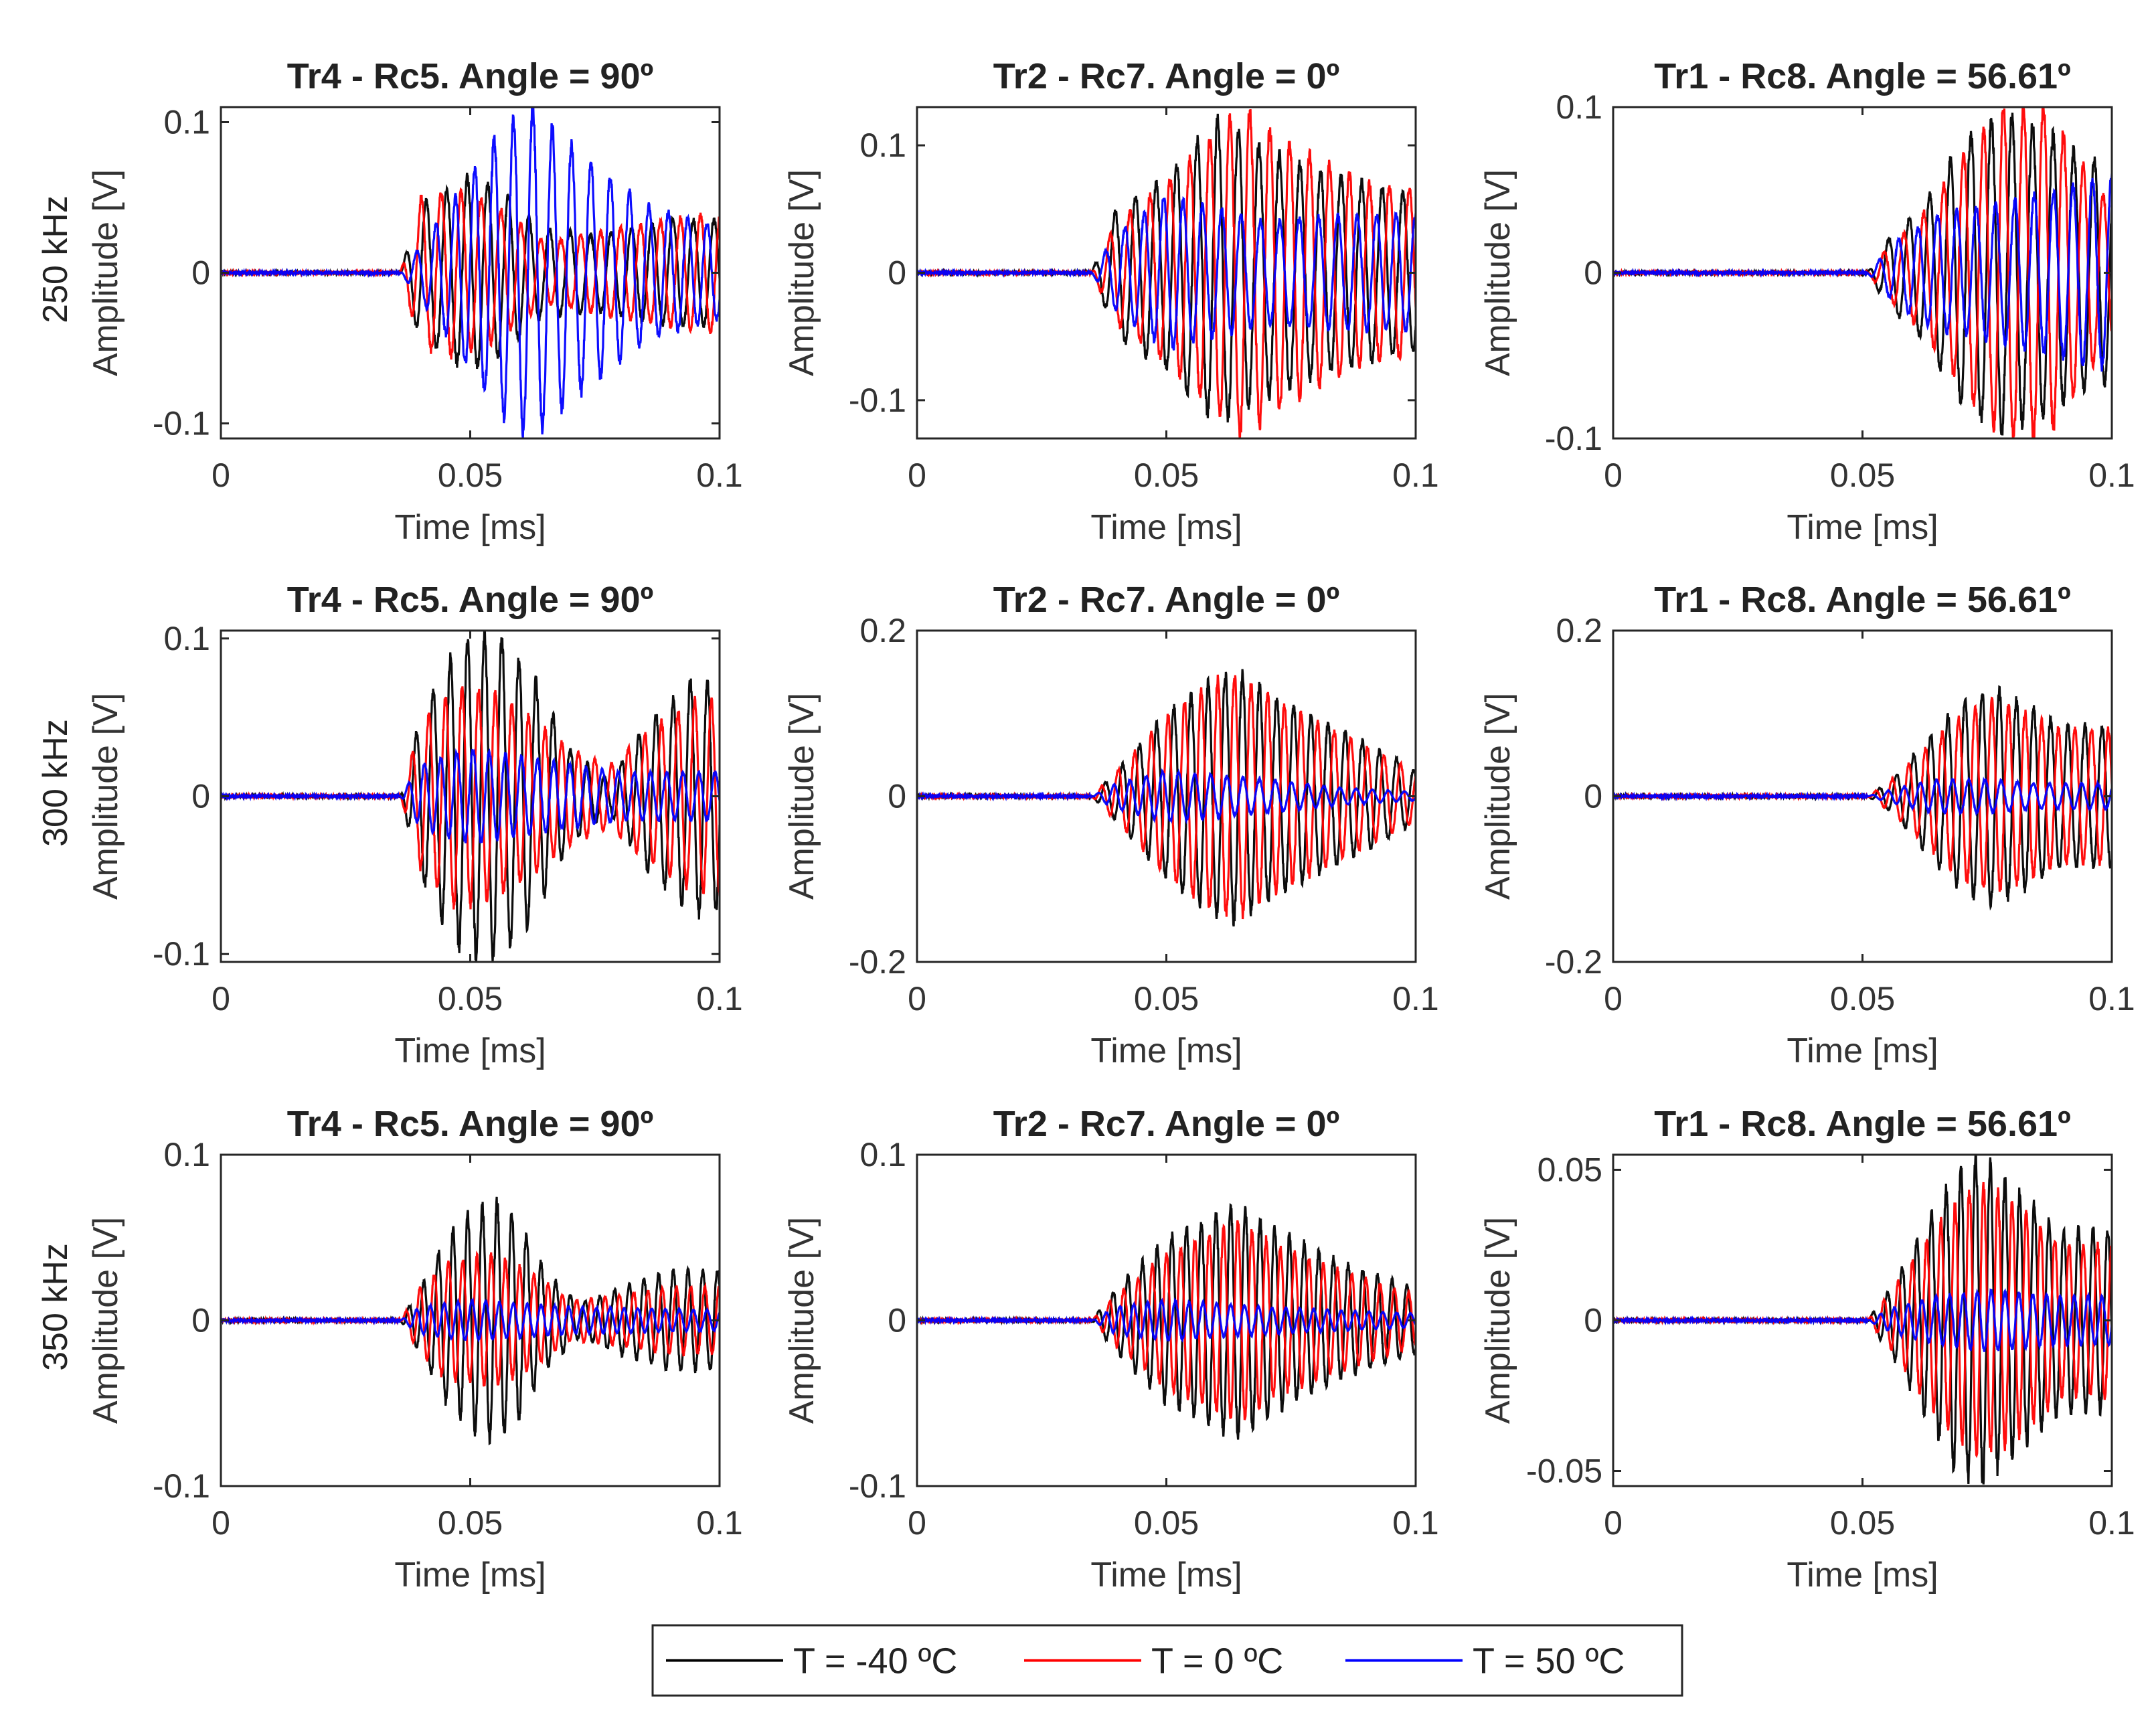 The image size is (2156, 1715). I want to click on row-frequency-labels: 250 kHz 300 kHz 350 kHz, so click(55, 783).